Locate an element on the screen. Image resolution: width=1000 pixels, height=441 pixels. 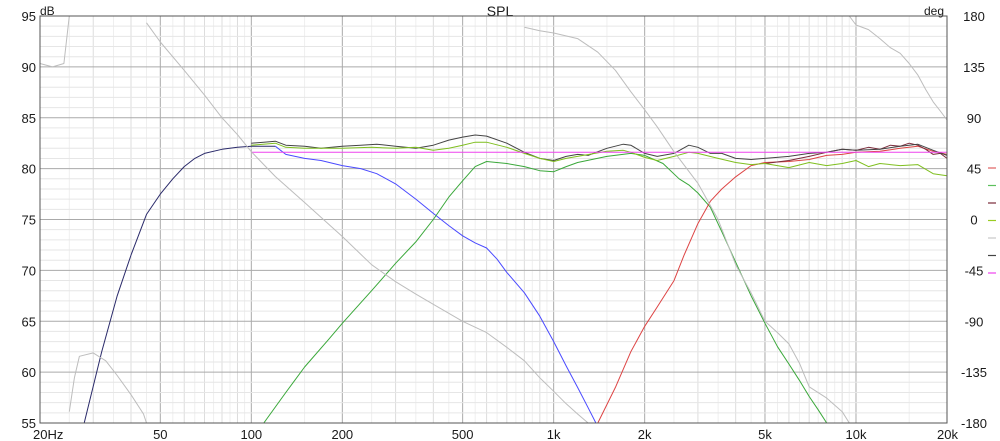
y-right-tick-label: 180 is located at coordinates (974, 16).